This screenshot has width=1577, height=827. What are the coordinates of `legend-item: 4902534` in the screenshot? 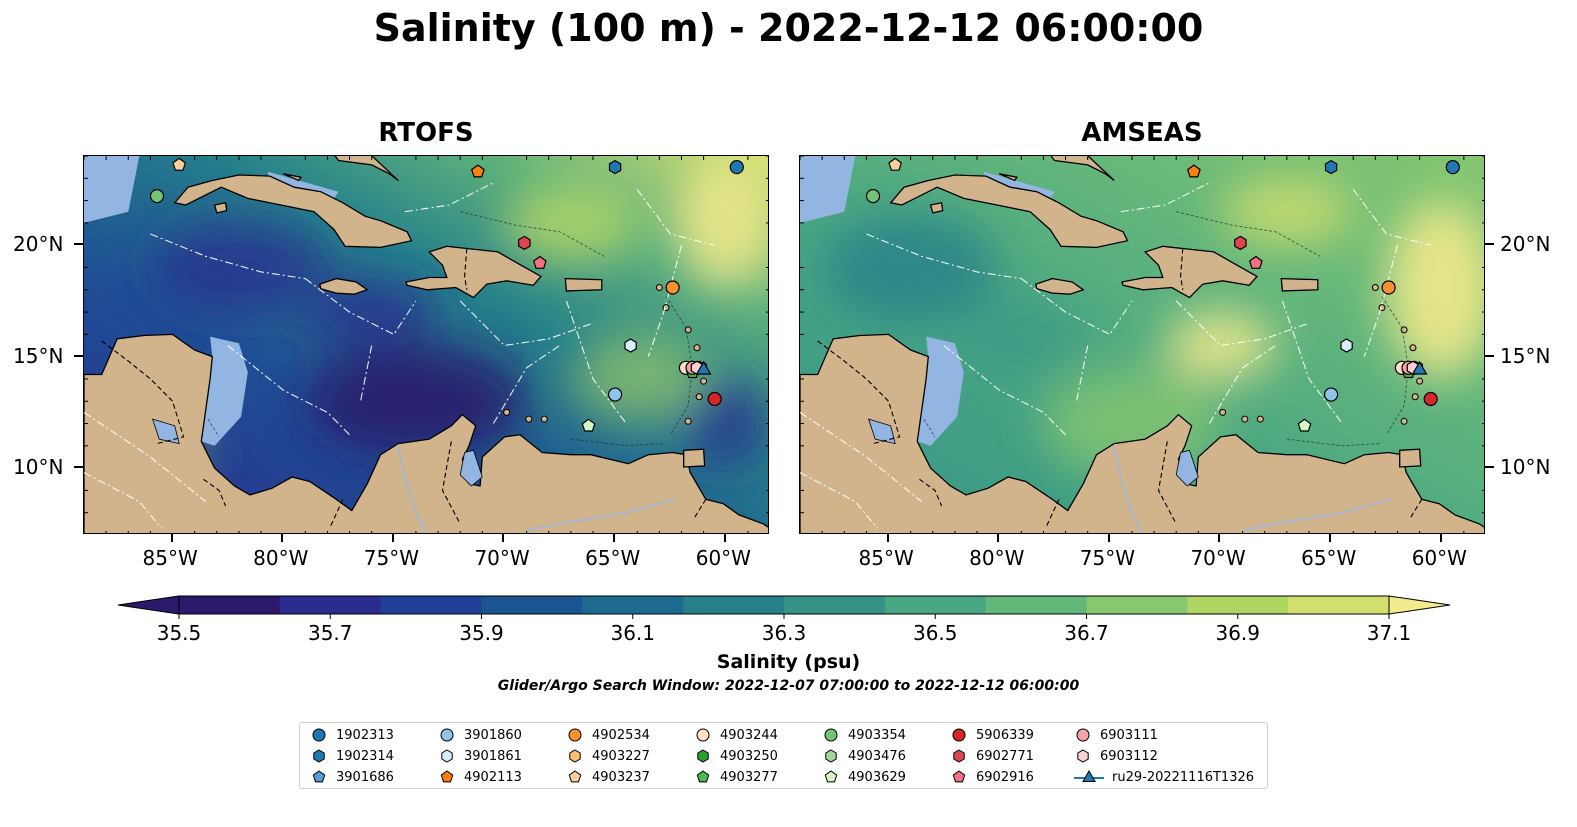 It's located at (608, 735).